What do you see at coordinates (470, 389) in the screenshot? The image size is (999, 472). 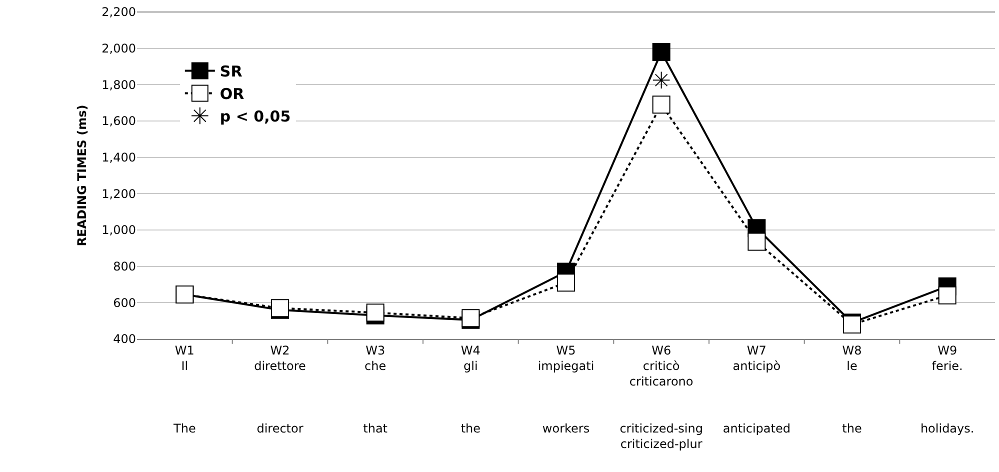 I see `category-label: W4 gli the` at bounding box center [470, 389].